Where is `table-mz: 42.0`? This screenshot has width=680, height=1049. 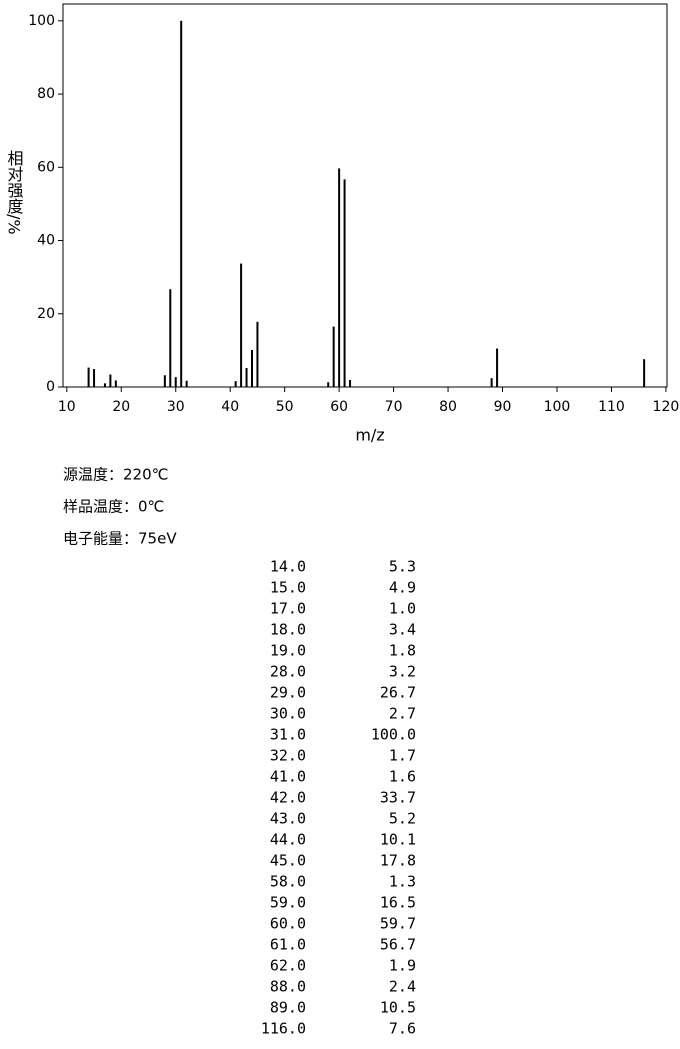 table-mz: 42.0 is located at coordinates (288, 798).